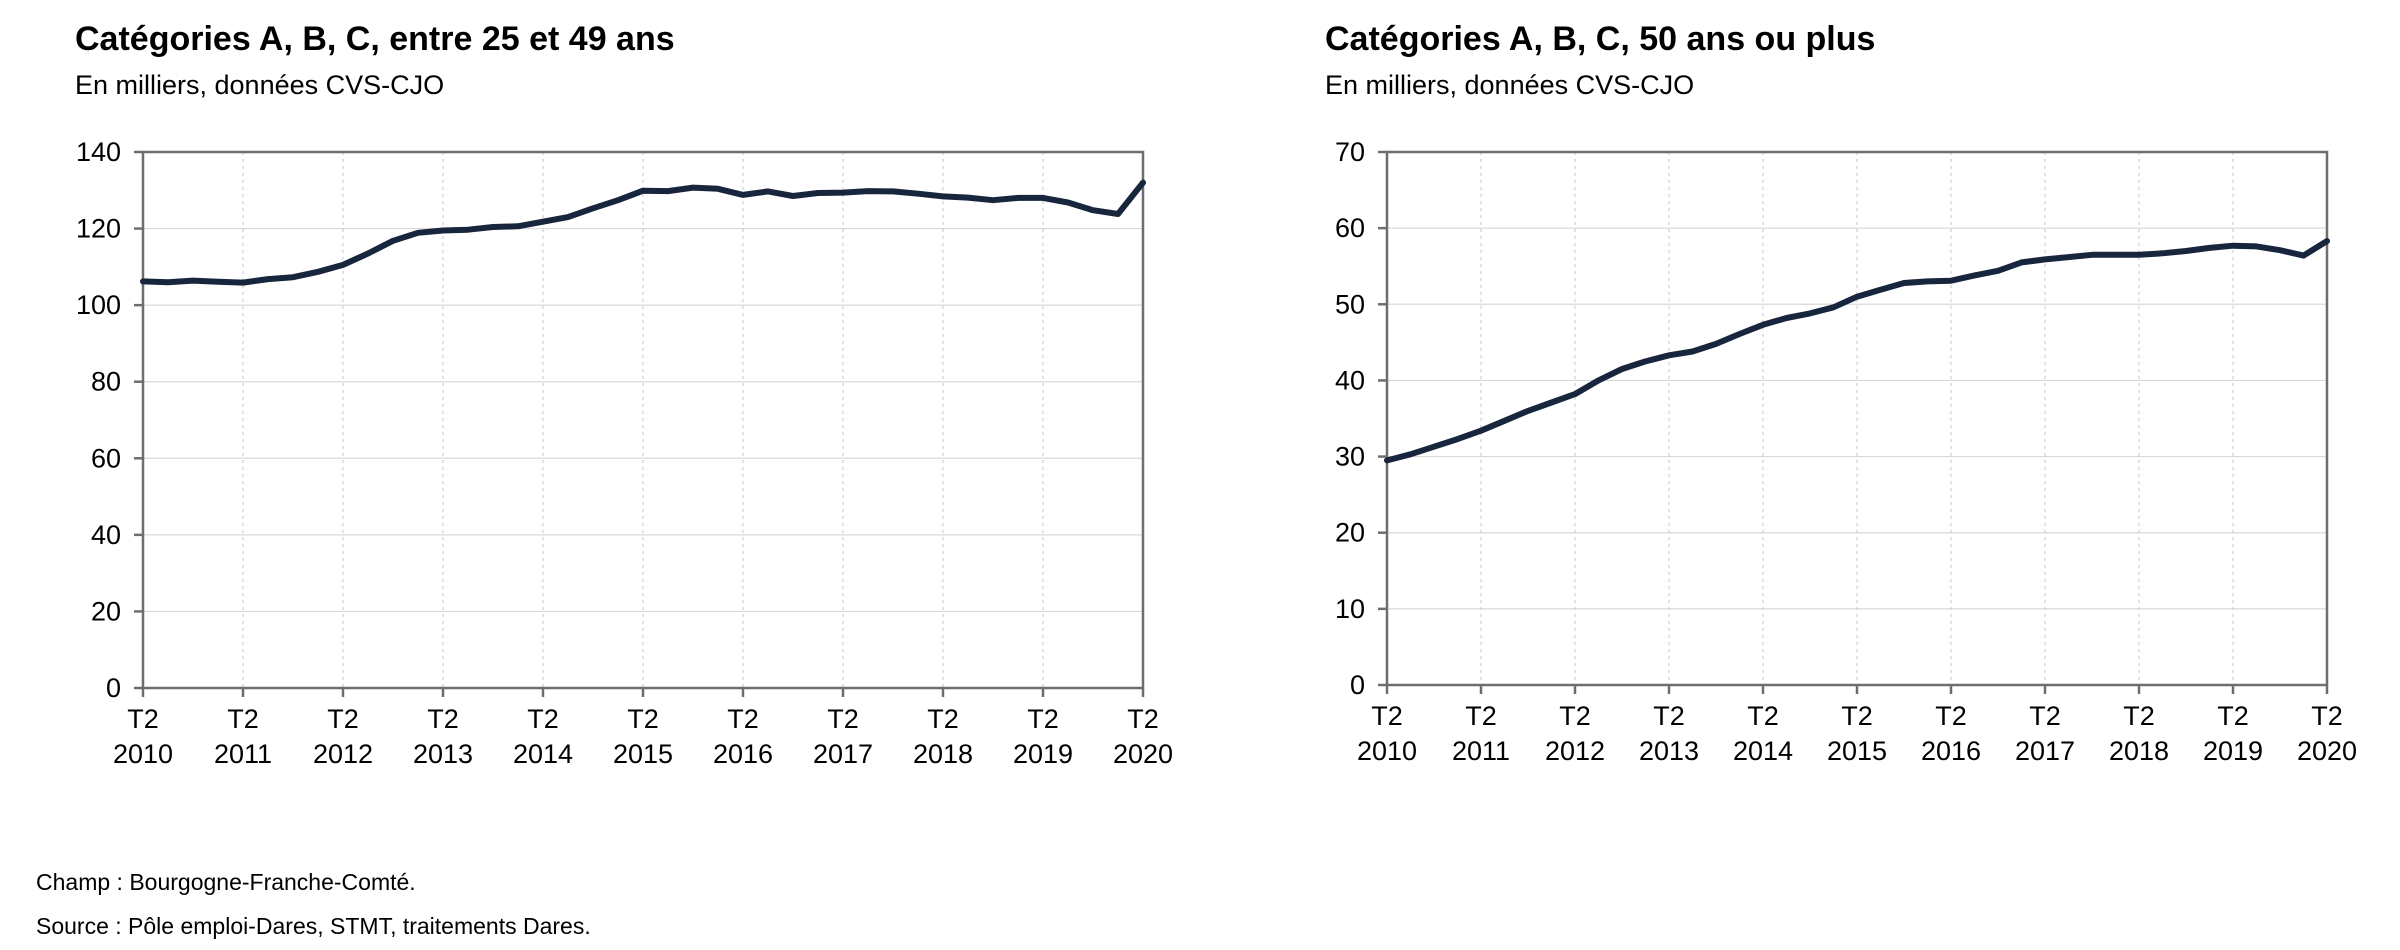 This screenshot has width=2400, height=950. Describe the element at coordinates (1600, 39) in the screenshot. I see `chart-title: Catégories A, B, C, 50 ans ou plus` at that location.